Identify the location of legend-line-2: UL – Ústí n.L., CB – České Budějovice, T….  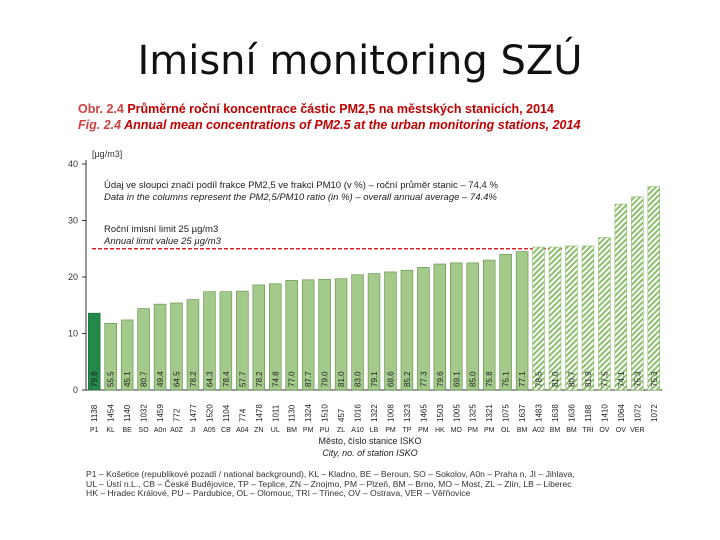
(329, 483).